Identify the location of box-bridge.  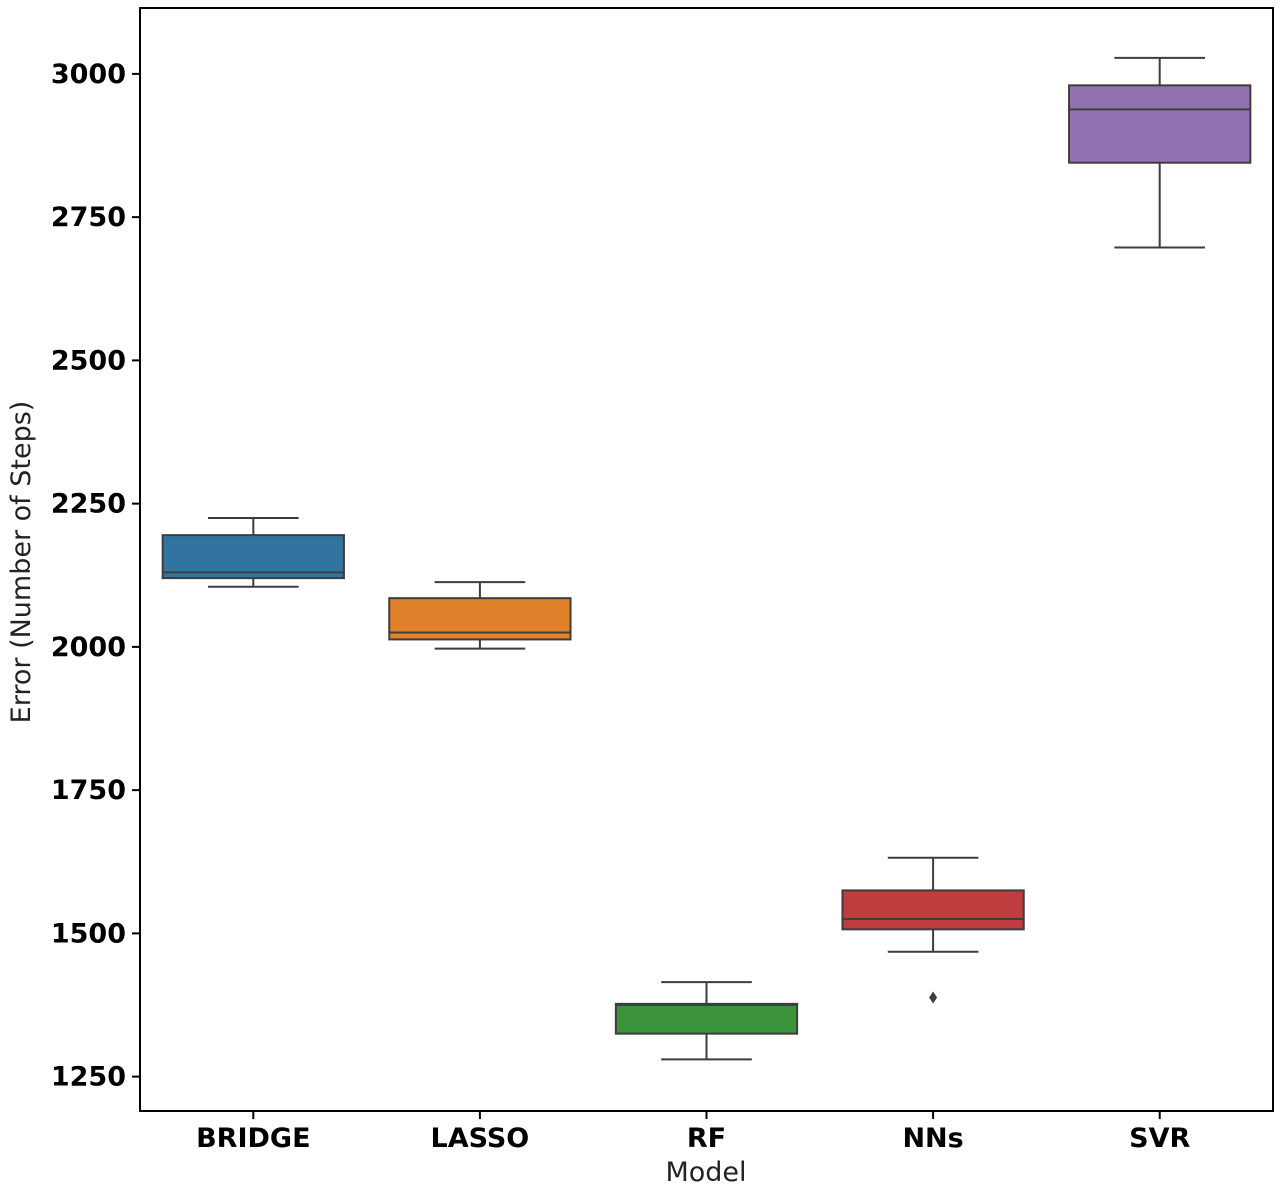
(253, 552).